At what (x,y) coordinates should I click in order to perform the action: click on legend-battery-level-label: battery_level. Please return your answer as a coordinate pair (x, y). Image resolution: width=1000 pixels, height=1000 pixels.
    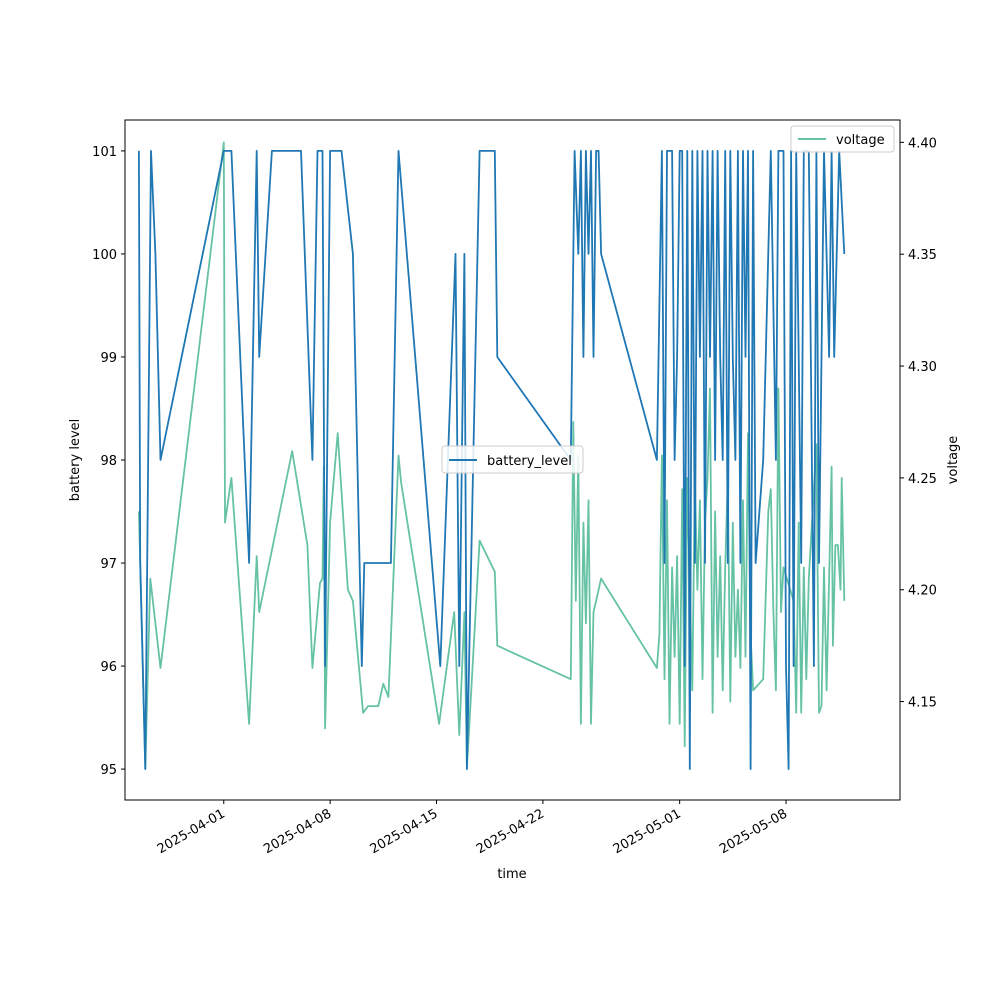
    Looking at the image, I should click on (529, 461).